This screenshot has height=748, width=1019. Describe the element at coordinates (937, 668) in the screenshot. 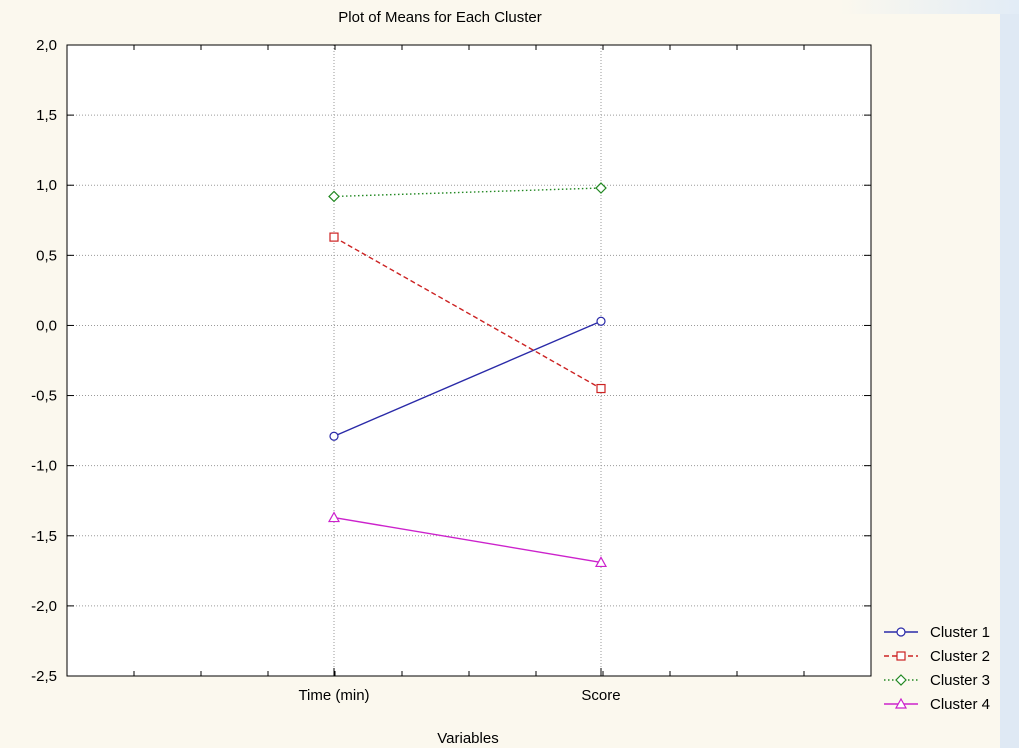

I see `legend: Cluster 1 Cluster 2 Cluster 3 Cluster 4` at that location.